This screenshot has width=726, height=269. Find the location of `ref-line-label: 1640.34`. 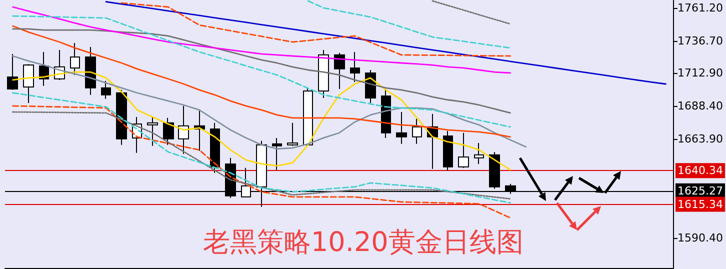

ref-line-label: 1640.34 is located at coordinates (701, 171).